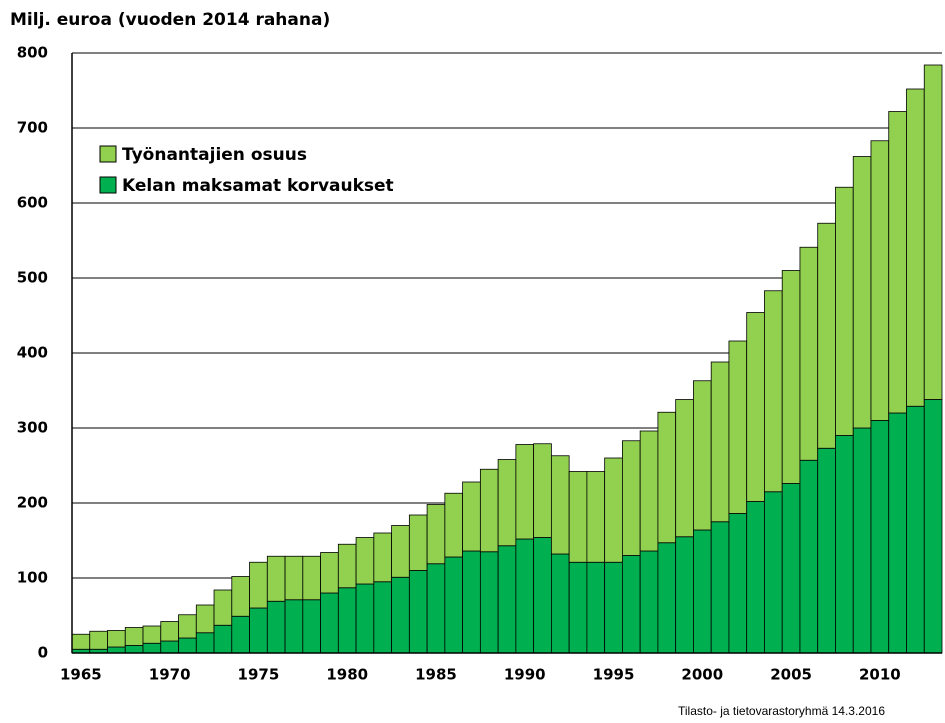 The height and width of the screenshot is (723, 945). What do you see at coordinates (108, 185) in the screenshot?
I see `legend-swatch` at bounding box center [108, 185].